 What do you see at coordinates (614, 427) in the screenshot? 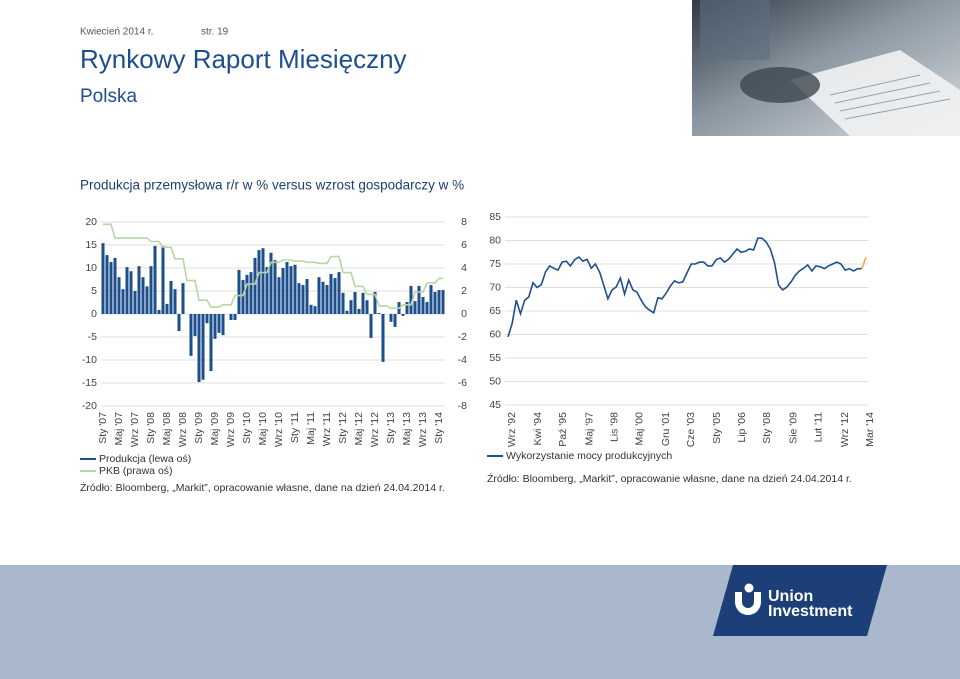
I see `x-tick-label: Lis '98` at bounding box center [614, 427].